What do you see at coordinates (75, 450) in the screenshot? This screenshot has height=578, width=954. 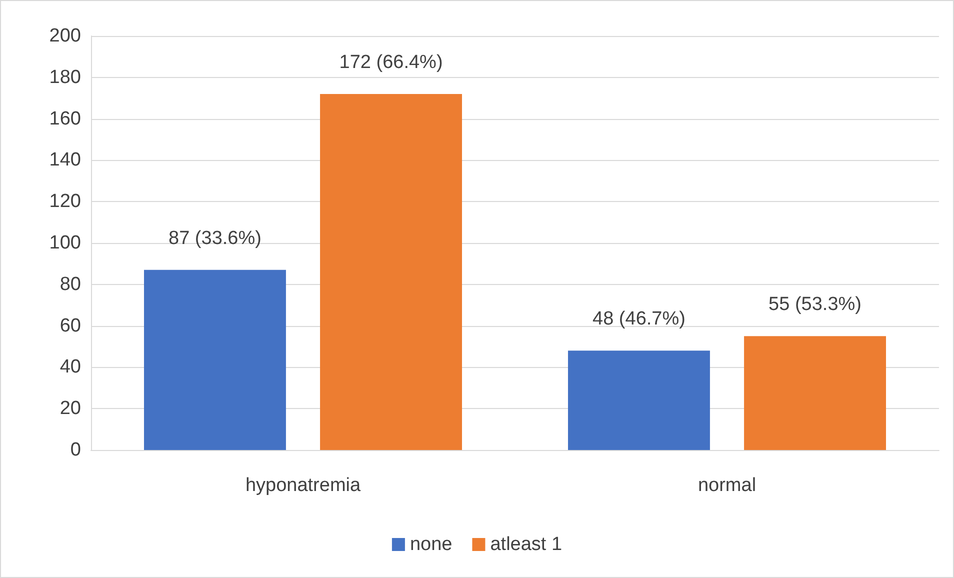 I see `y-tick-label: 0` at bounding box center [75, 450].